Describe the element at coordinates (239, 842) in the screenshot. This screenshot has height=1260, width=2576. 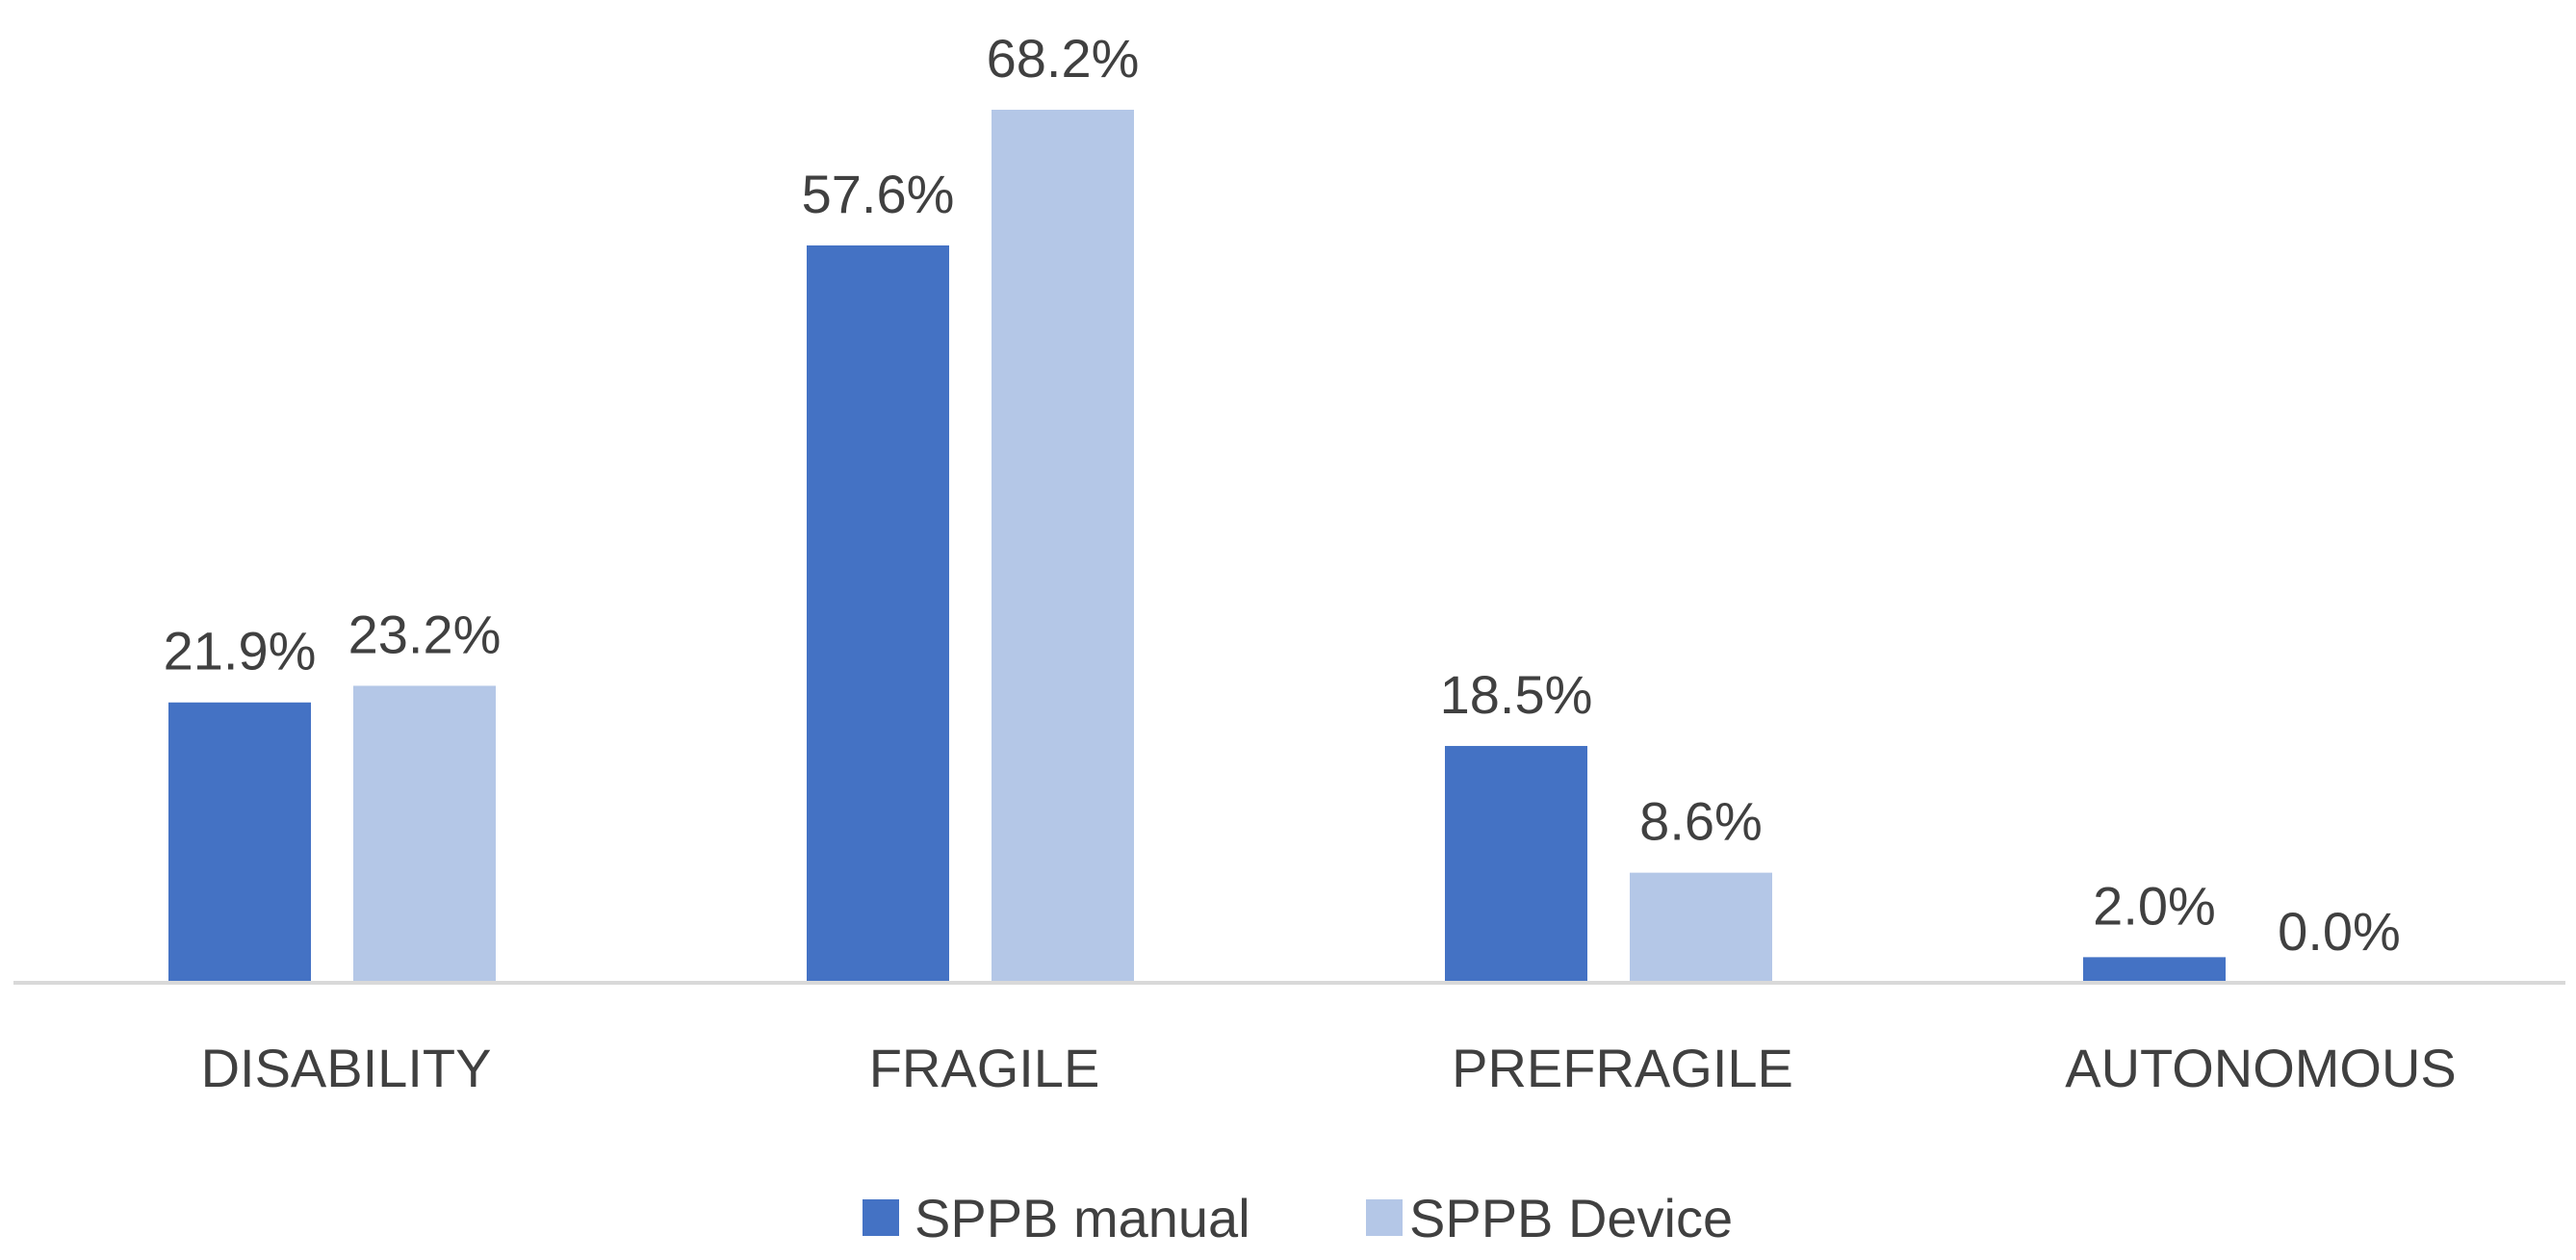
I see `bar-disability-sppb-manual` at that location.